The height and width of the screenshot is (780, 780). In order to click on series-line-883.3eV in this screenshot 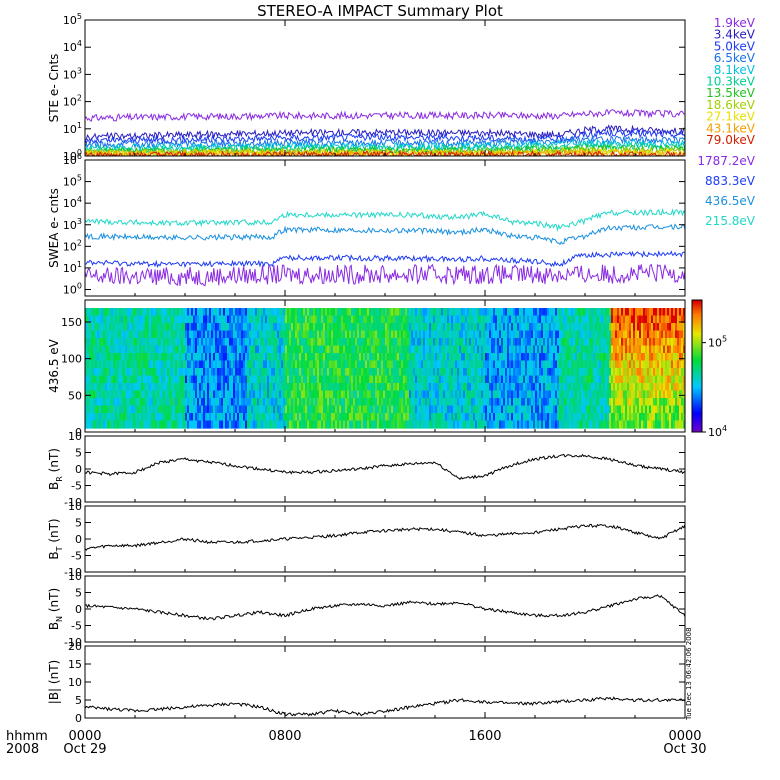, I will do `click(385, 259)`.